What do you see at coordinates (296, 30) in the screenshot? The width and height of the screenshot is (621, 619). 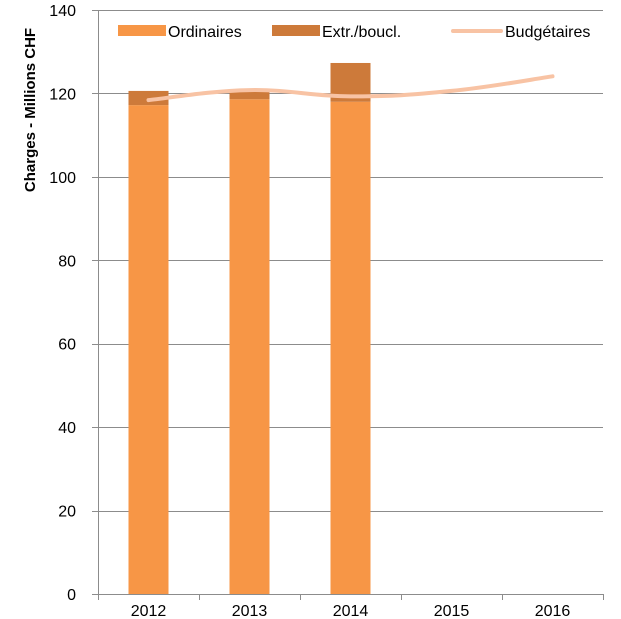 I see `legend-swatch-extr-boucl-` at bounding box center [296, 30].